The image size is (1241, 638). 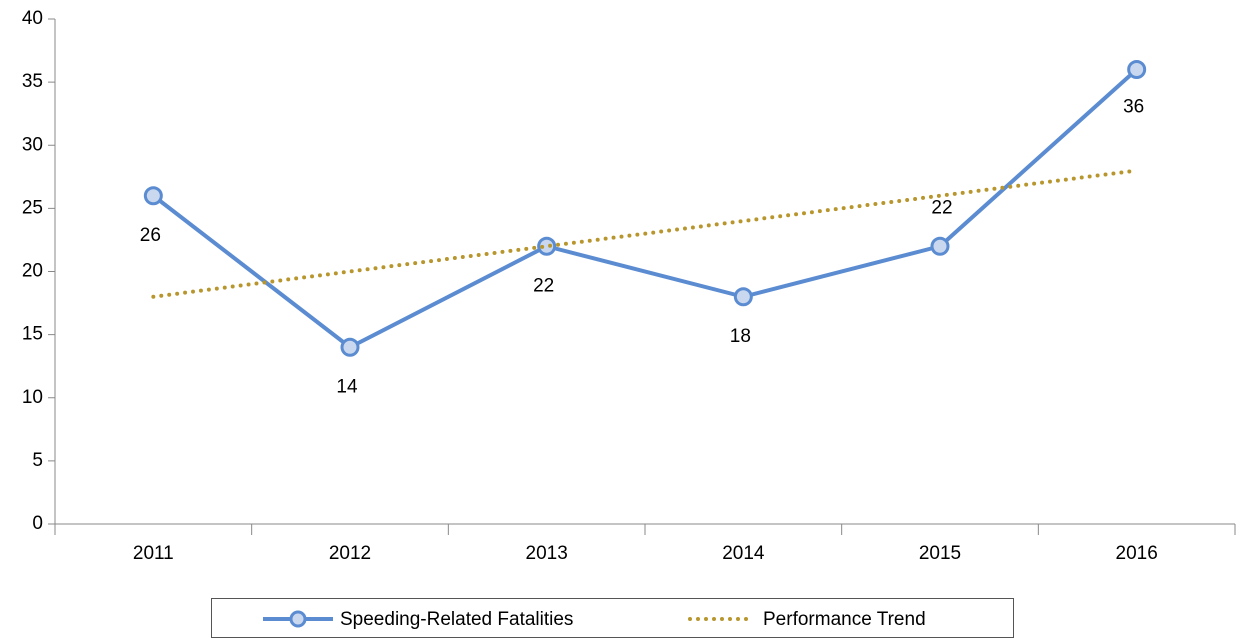 I want to click on x-tick-label: 2015, so click(x=940, y=553).